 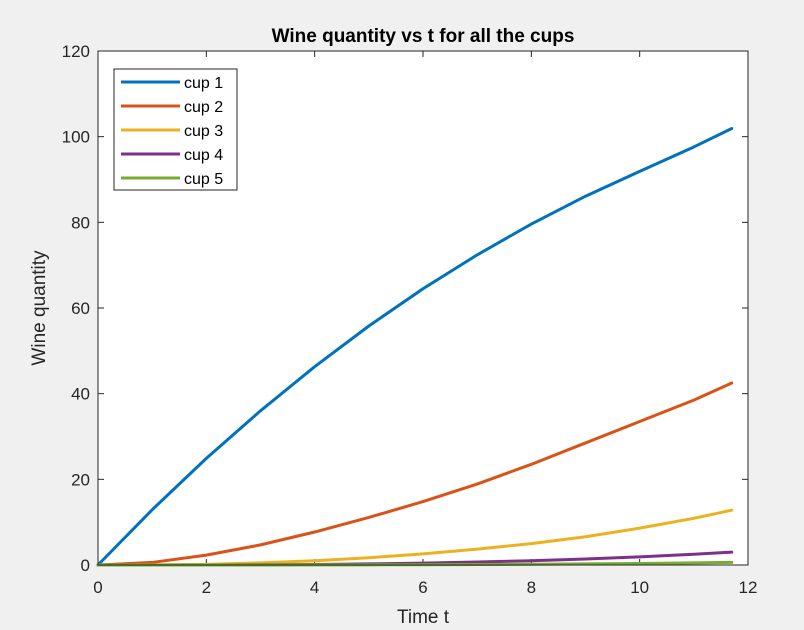 What do you see at coordinates (531, 587) in the screenshot?
I see `x-tick-label: 8` at bounding box center [531, 587].